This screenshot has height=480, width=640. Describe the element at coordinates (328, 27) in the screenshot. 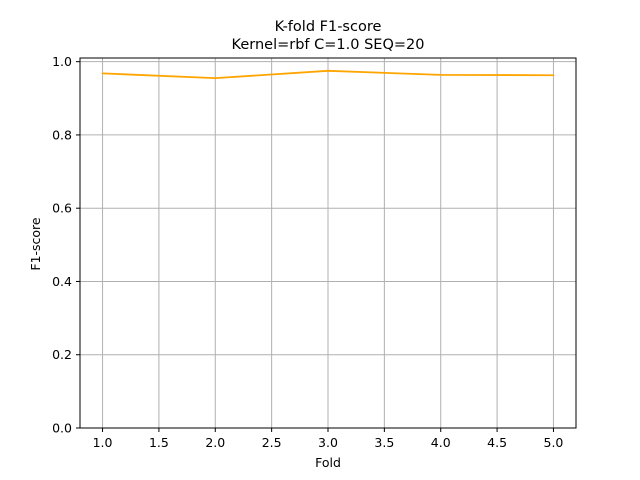

I see `chart-title: K-fold F1-score` at that location.